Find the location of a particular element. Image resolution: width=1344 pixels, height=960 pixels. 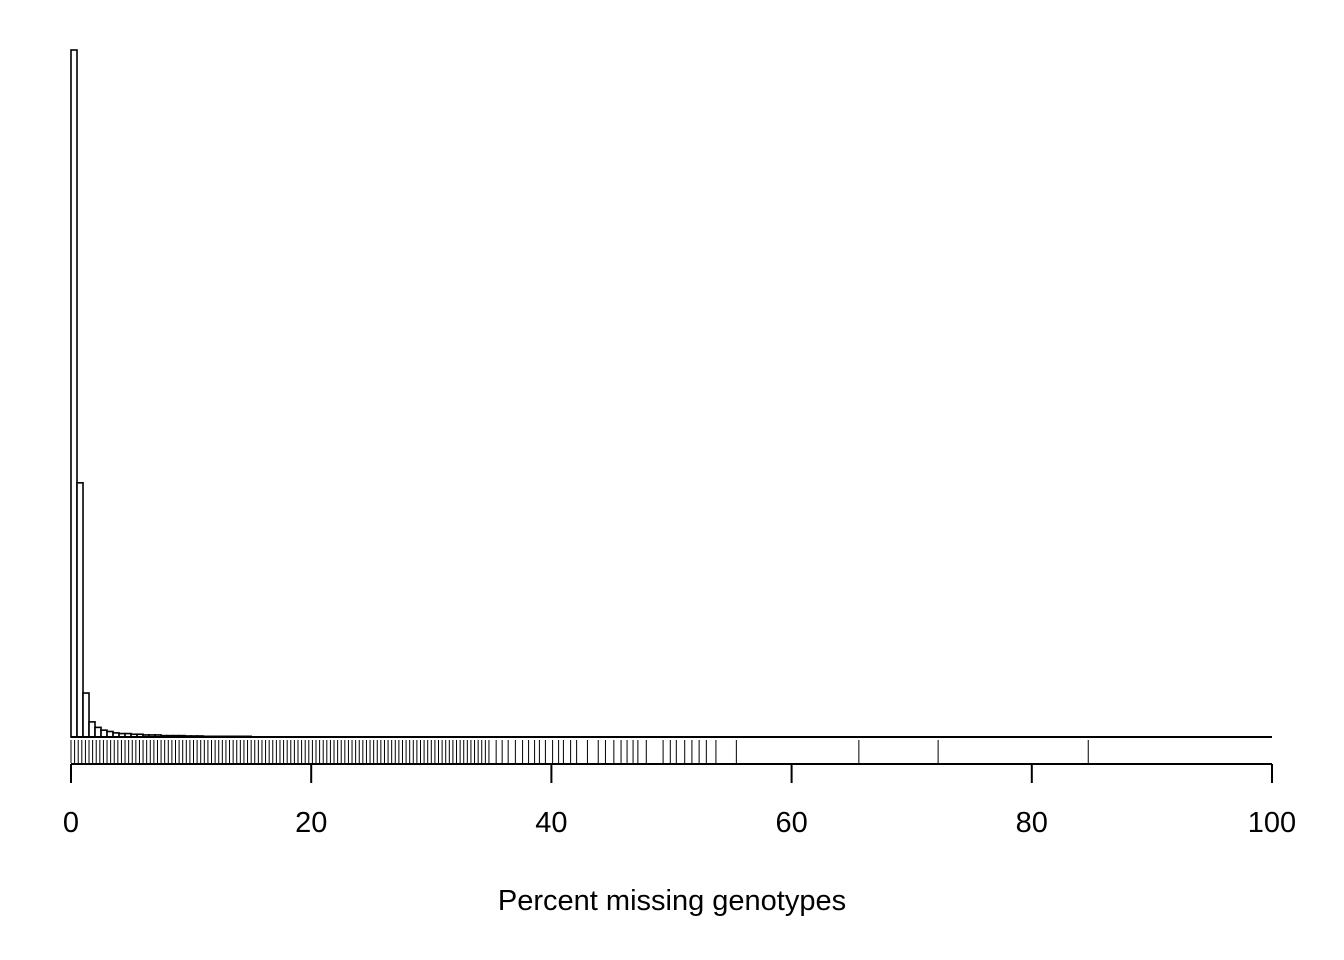

x-tick-label: 20 is located at coordinates (311, 823).